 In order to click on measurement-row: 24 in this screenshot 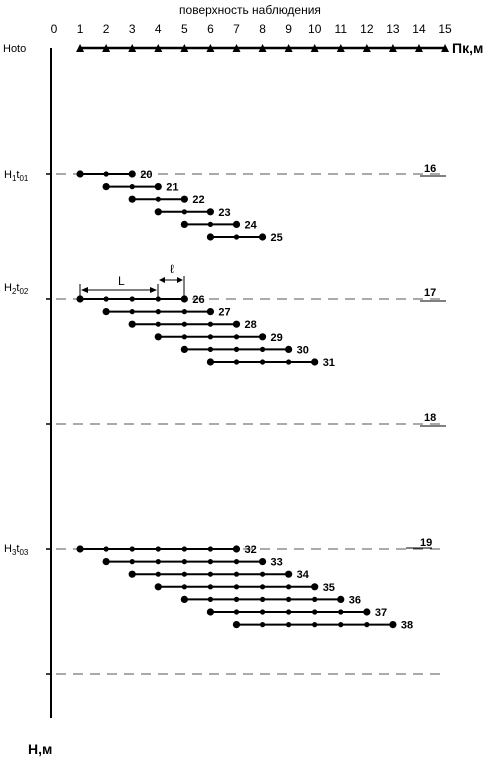, I will do `click(219, 225)`.